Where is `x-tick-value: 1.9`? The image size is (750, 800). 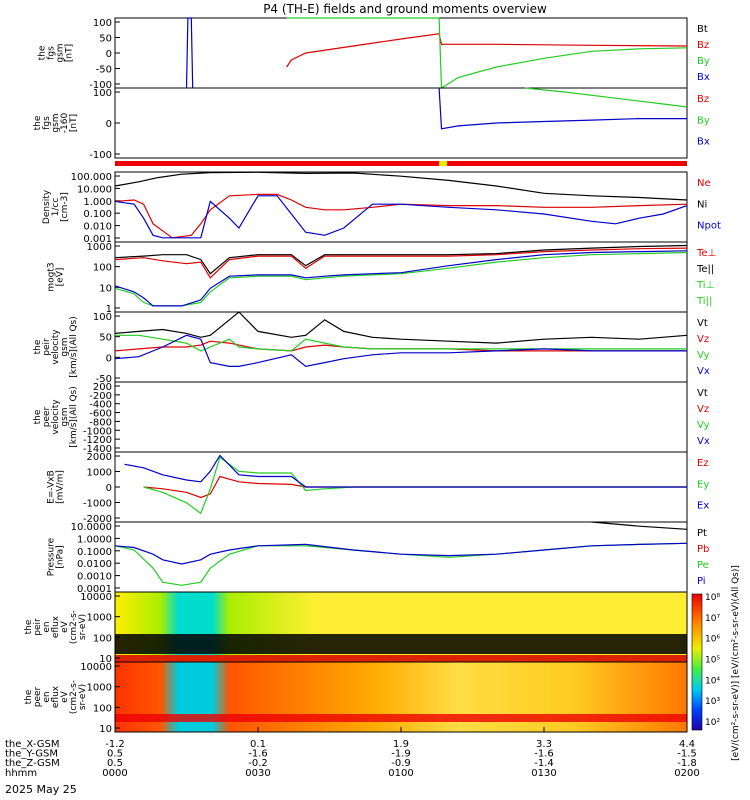
x-tick-value: 1.9 is located at coordinates (401, 744).